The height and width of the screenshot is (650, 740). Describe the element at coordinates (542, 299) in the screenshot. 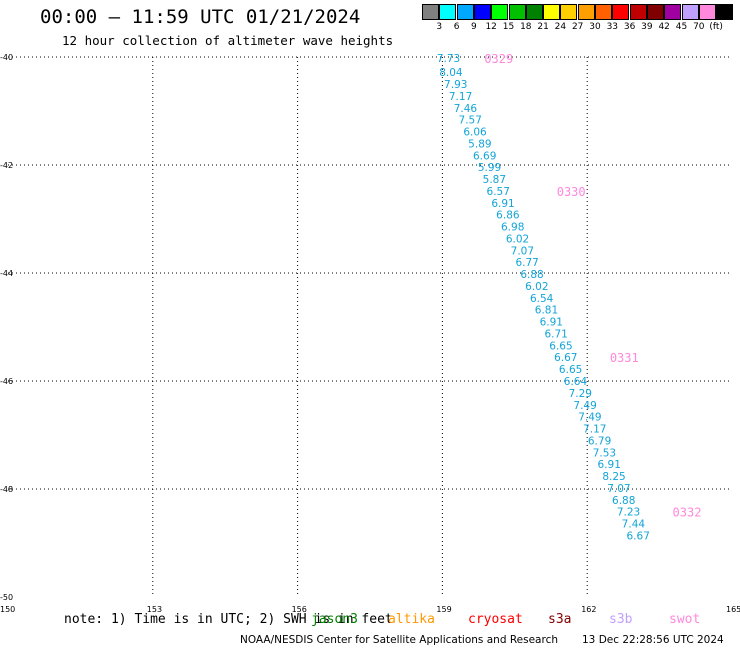

I see `wave-height-label: 6.54` at that location.